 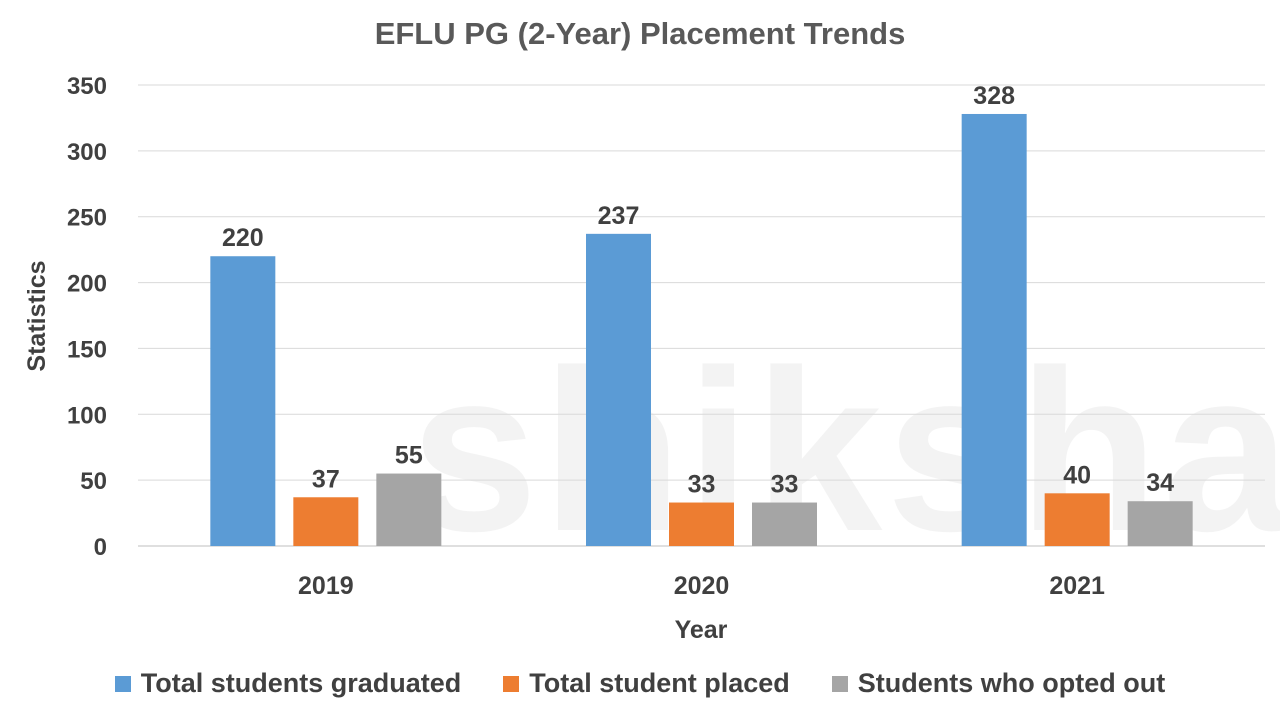 What do you see at coordinates (243, 238) in the screenshot?
I see `data-label: 220` at bounding box center [243, 238].